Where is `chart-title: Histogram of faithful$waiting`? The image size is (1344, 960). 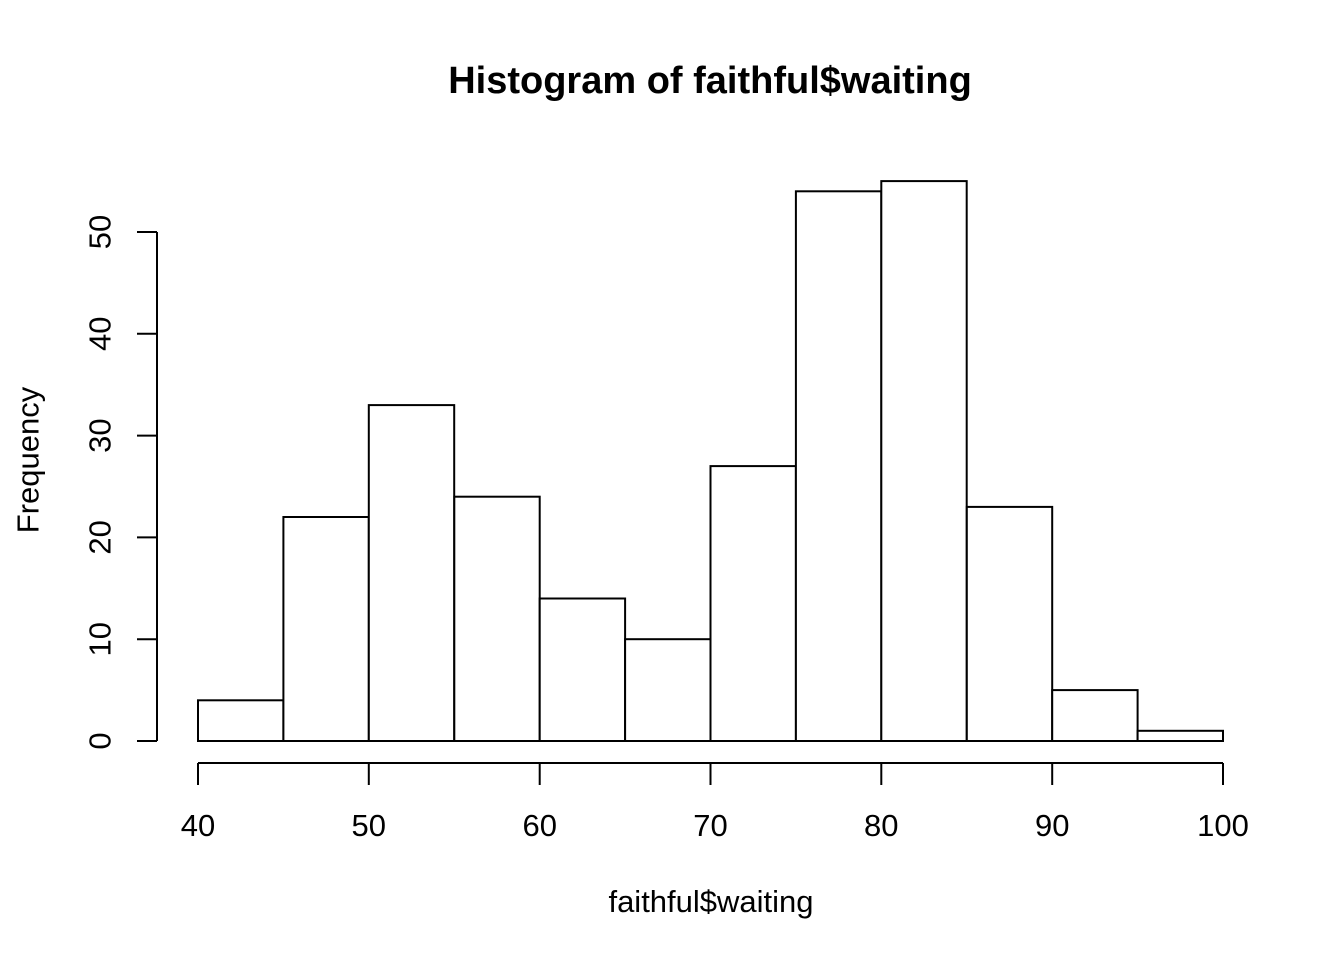 chart-title: Histogram of faithful$waiting is located at coordinates (710, 81).